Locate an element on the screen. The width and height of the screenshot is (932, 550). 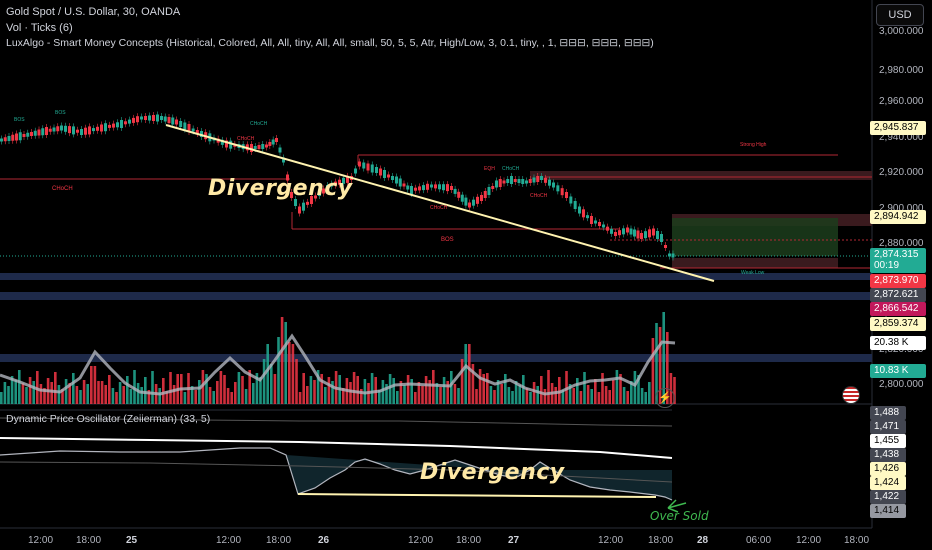
price-tag: 2,874.315 is located at coordinates (898, 255).